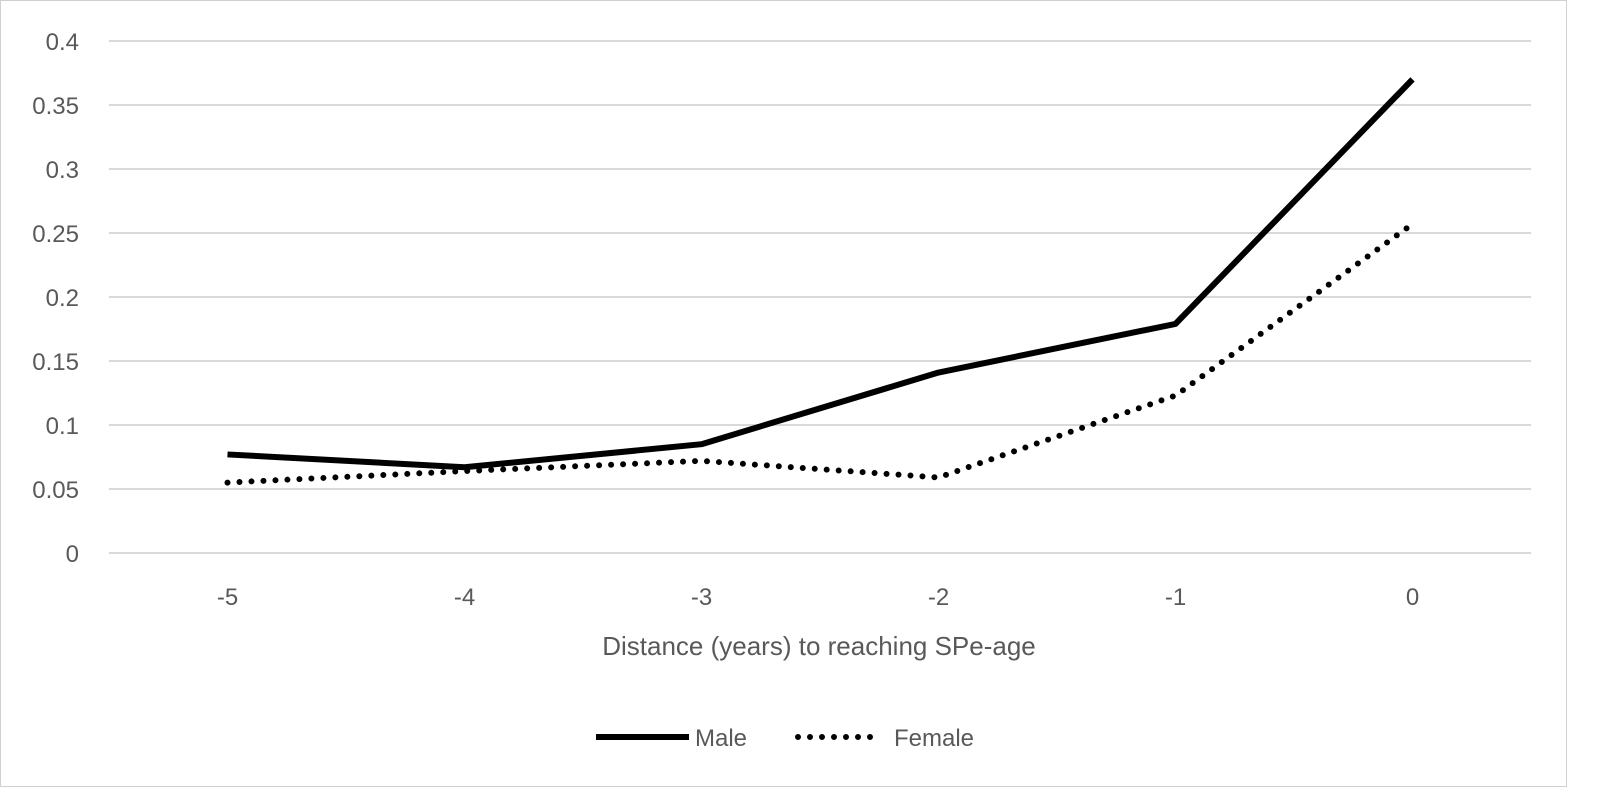 This screenshot has width=1603, height=805. I want to click on legend: Male Female, so click(785, 738).